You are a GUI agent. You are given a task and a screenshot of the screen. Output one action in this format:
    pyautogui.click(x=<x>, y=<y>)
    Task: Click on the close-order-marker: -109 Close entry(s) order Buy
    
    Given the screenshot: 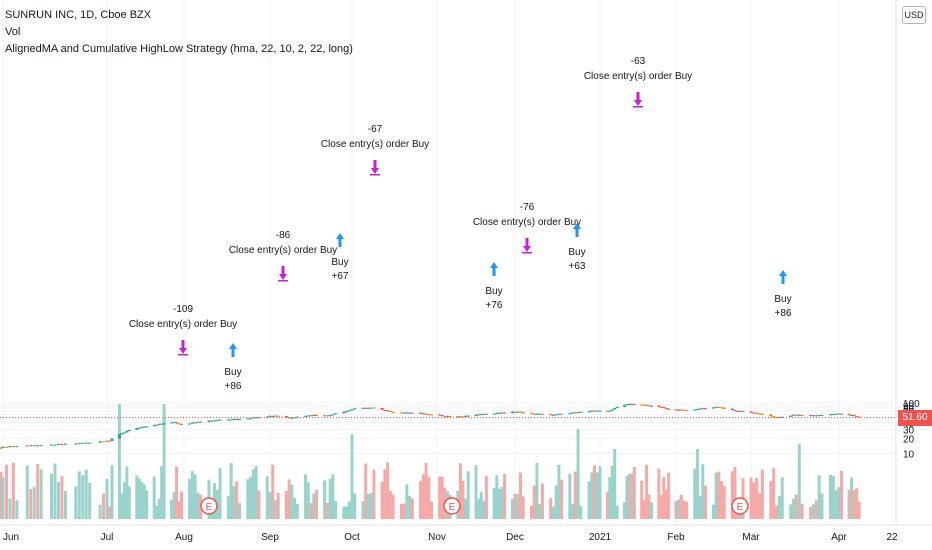 What is the action you would take?
    pyautogui.click(x=183, y=330)
    